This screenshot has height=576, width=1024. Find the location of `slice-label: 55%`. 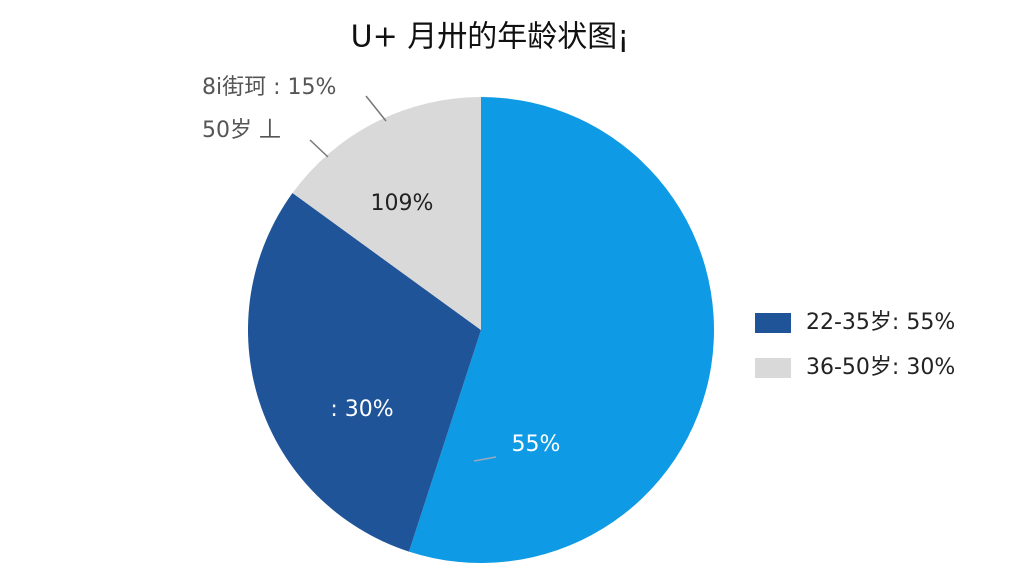

slice-label: 55% is located at coordinates (536, 444).